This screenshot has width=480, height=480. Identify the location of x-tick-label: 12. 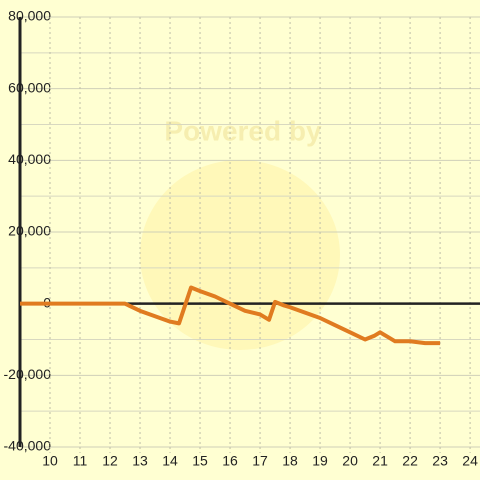
(110, 461).